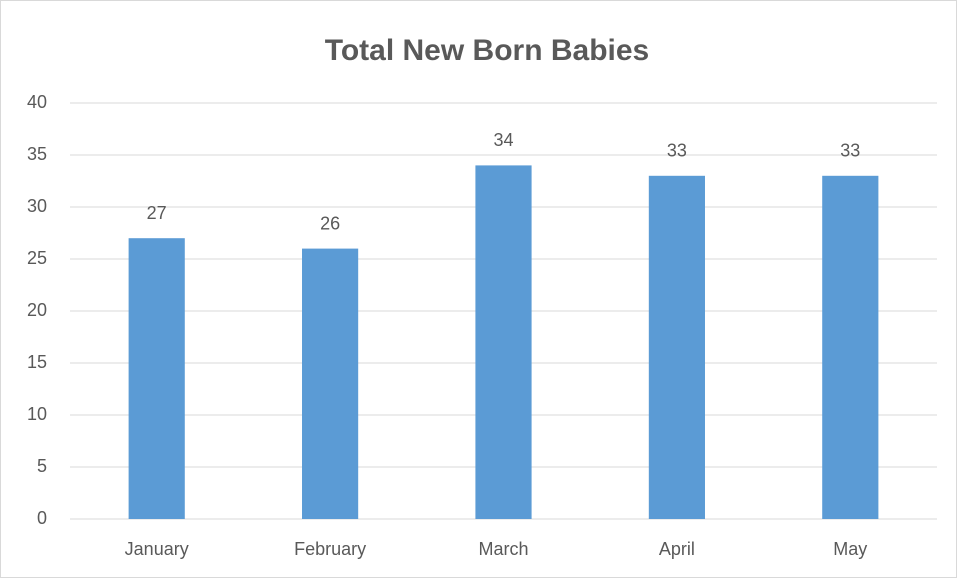 The width and height of the screenshot is (957, 578). I want to click on x-tick-label: May, so click(850, 549).